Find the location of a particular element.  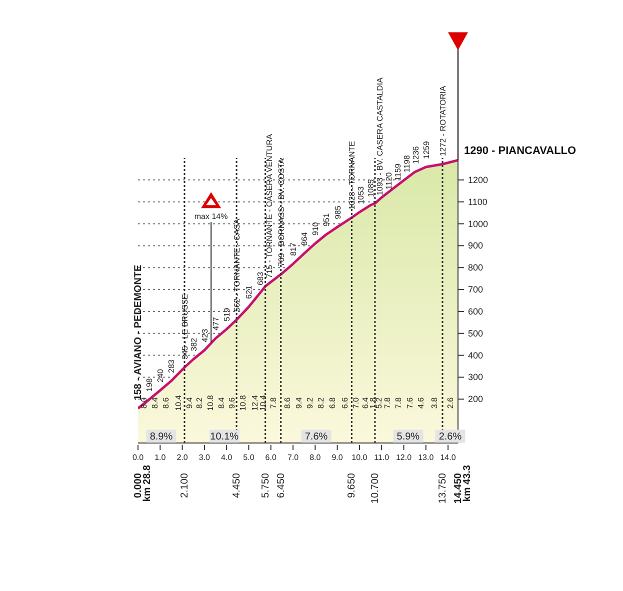

annotation: 7.0 is located at coordinates (356, 402).